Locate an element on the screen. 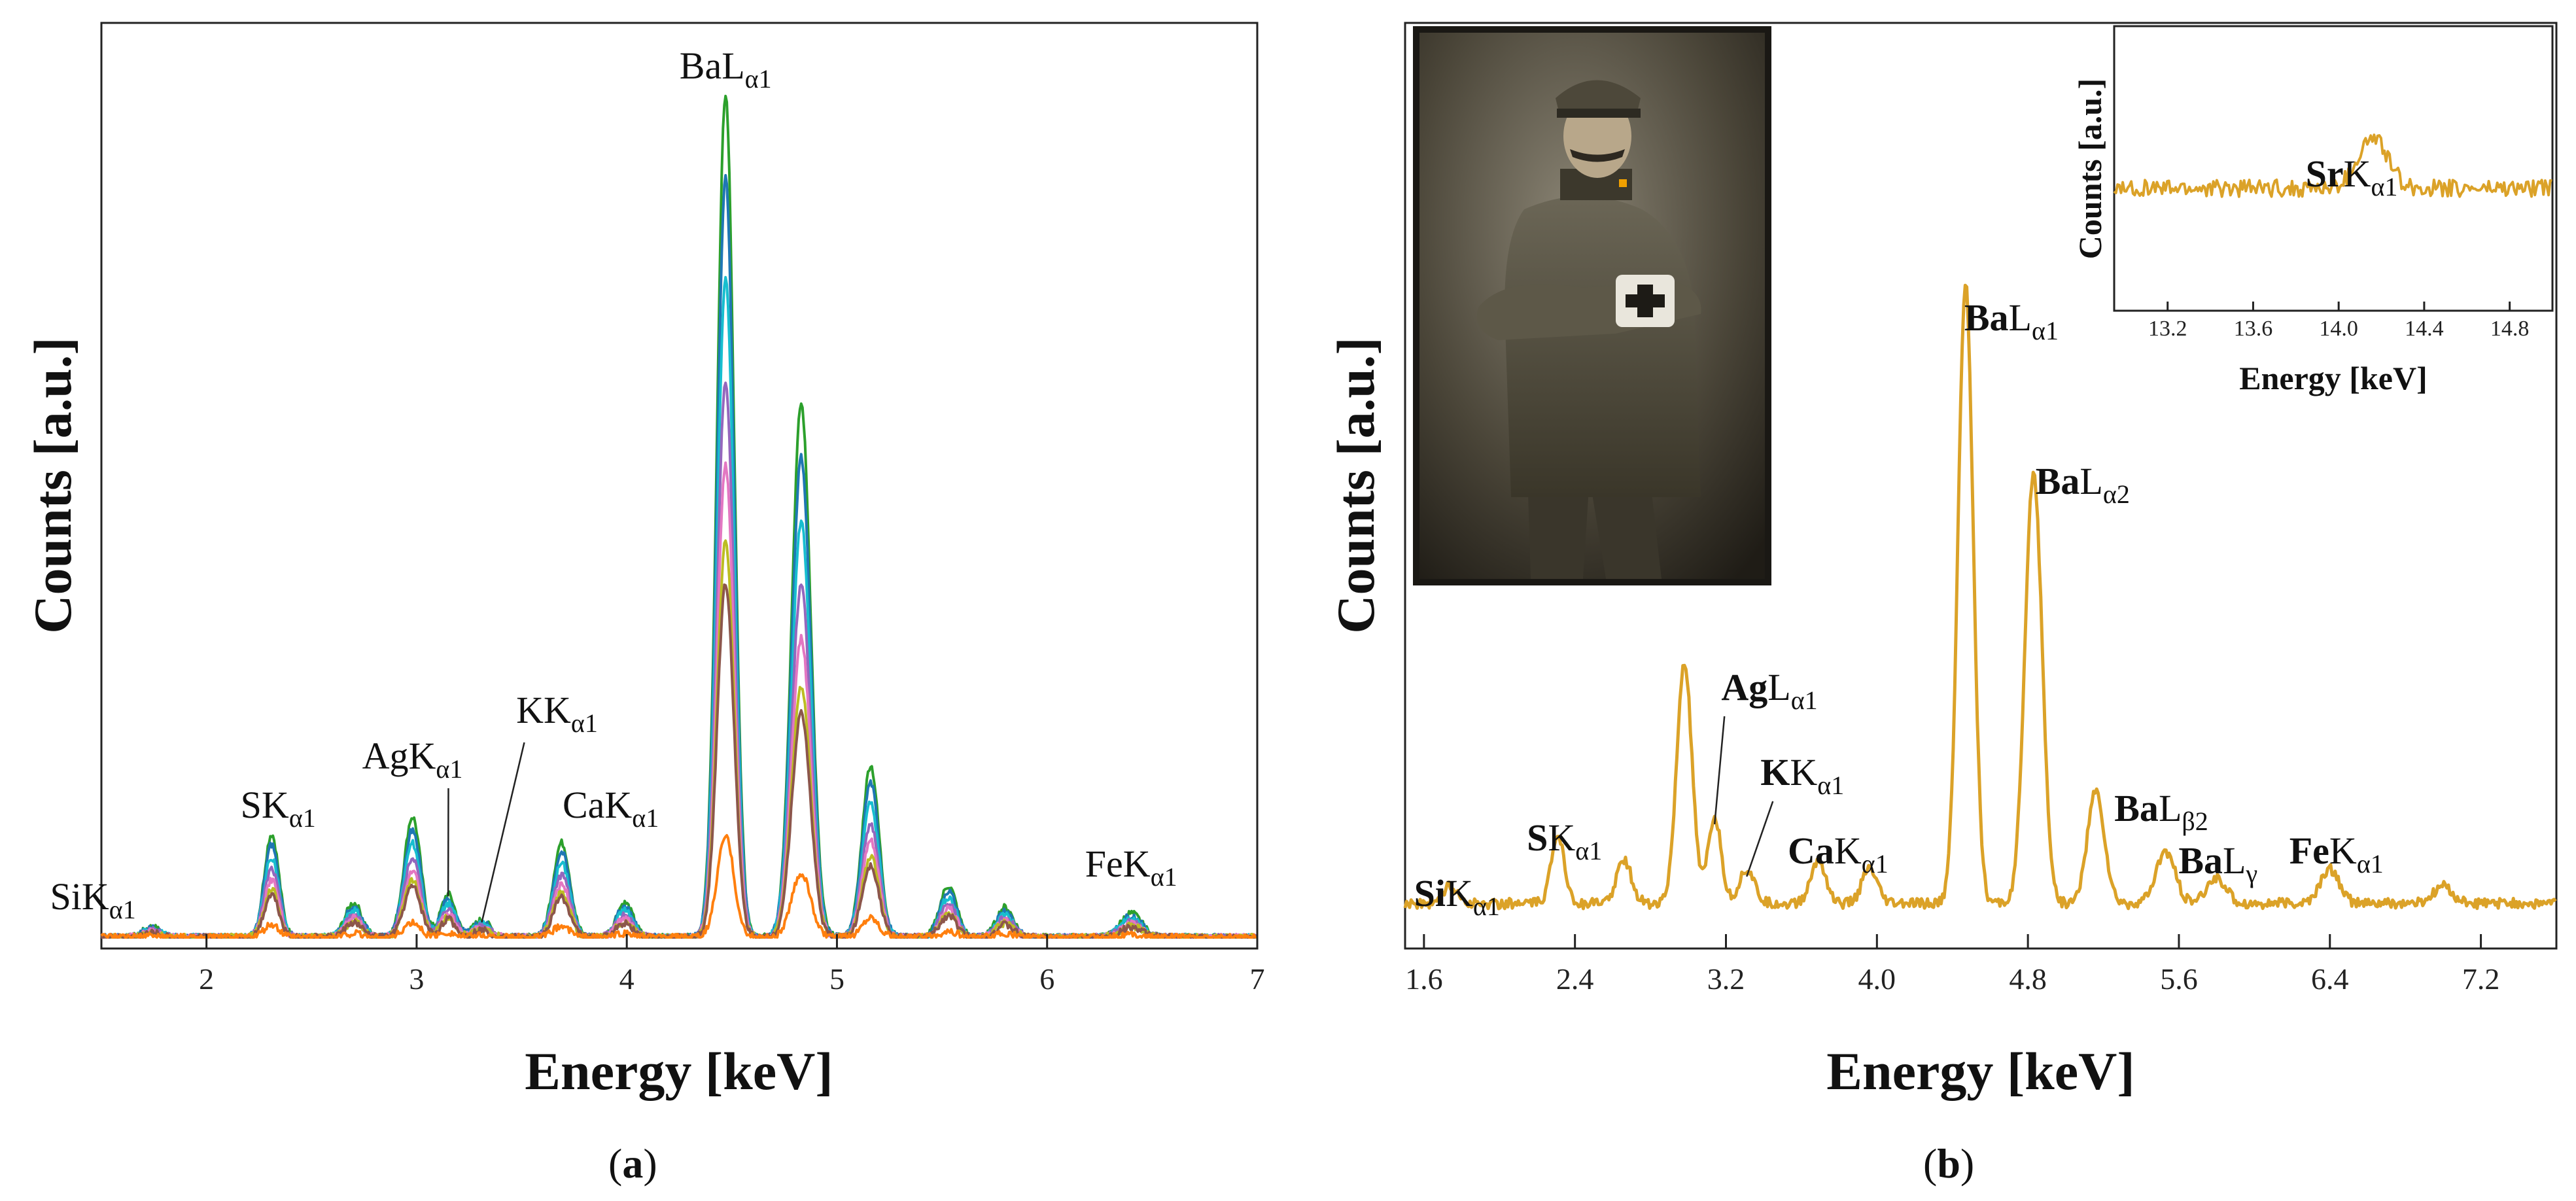  panel-a-caption: (a) is located at coordinates (632, 1163).